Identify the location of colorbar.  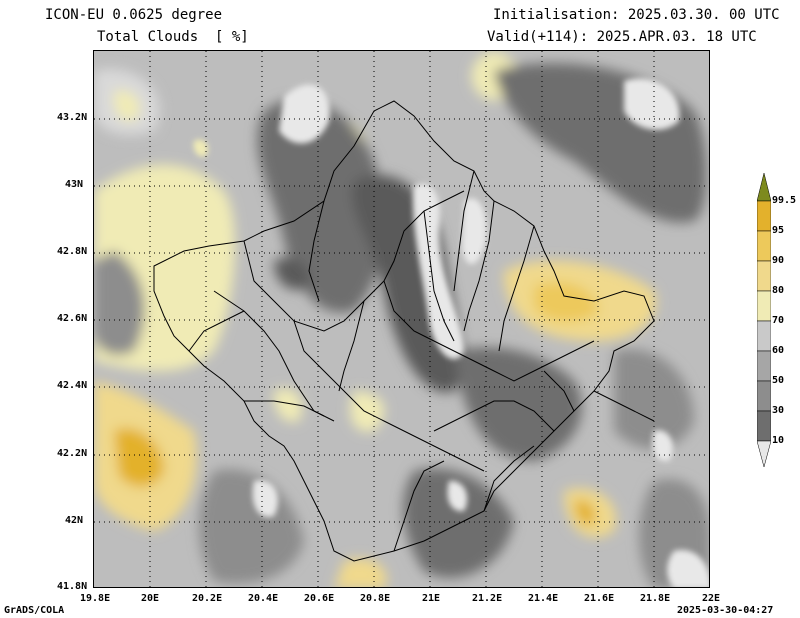
(764, 320).